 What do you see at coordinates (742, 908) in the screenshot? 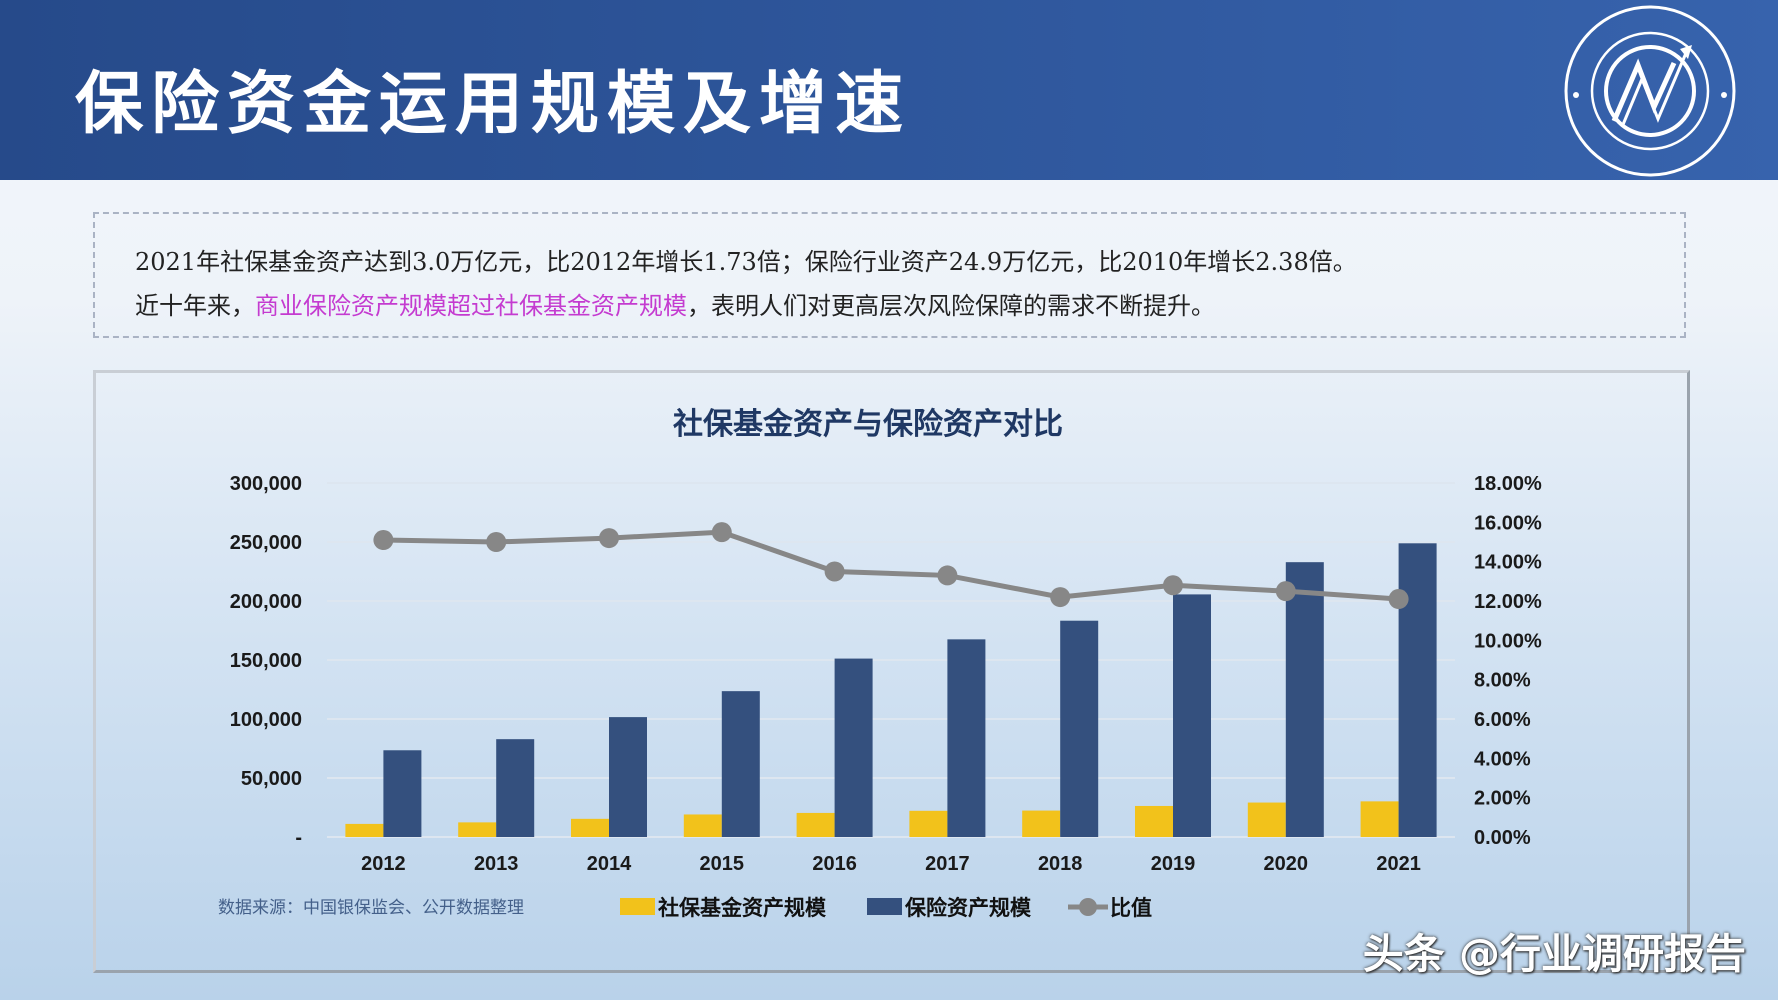
I see `legend-label: 社保基金资产规模` at bounding box center [742, 908].